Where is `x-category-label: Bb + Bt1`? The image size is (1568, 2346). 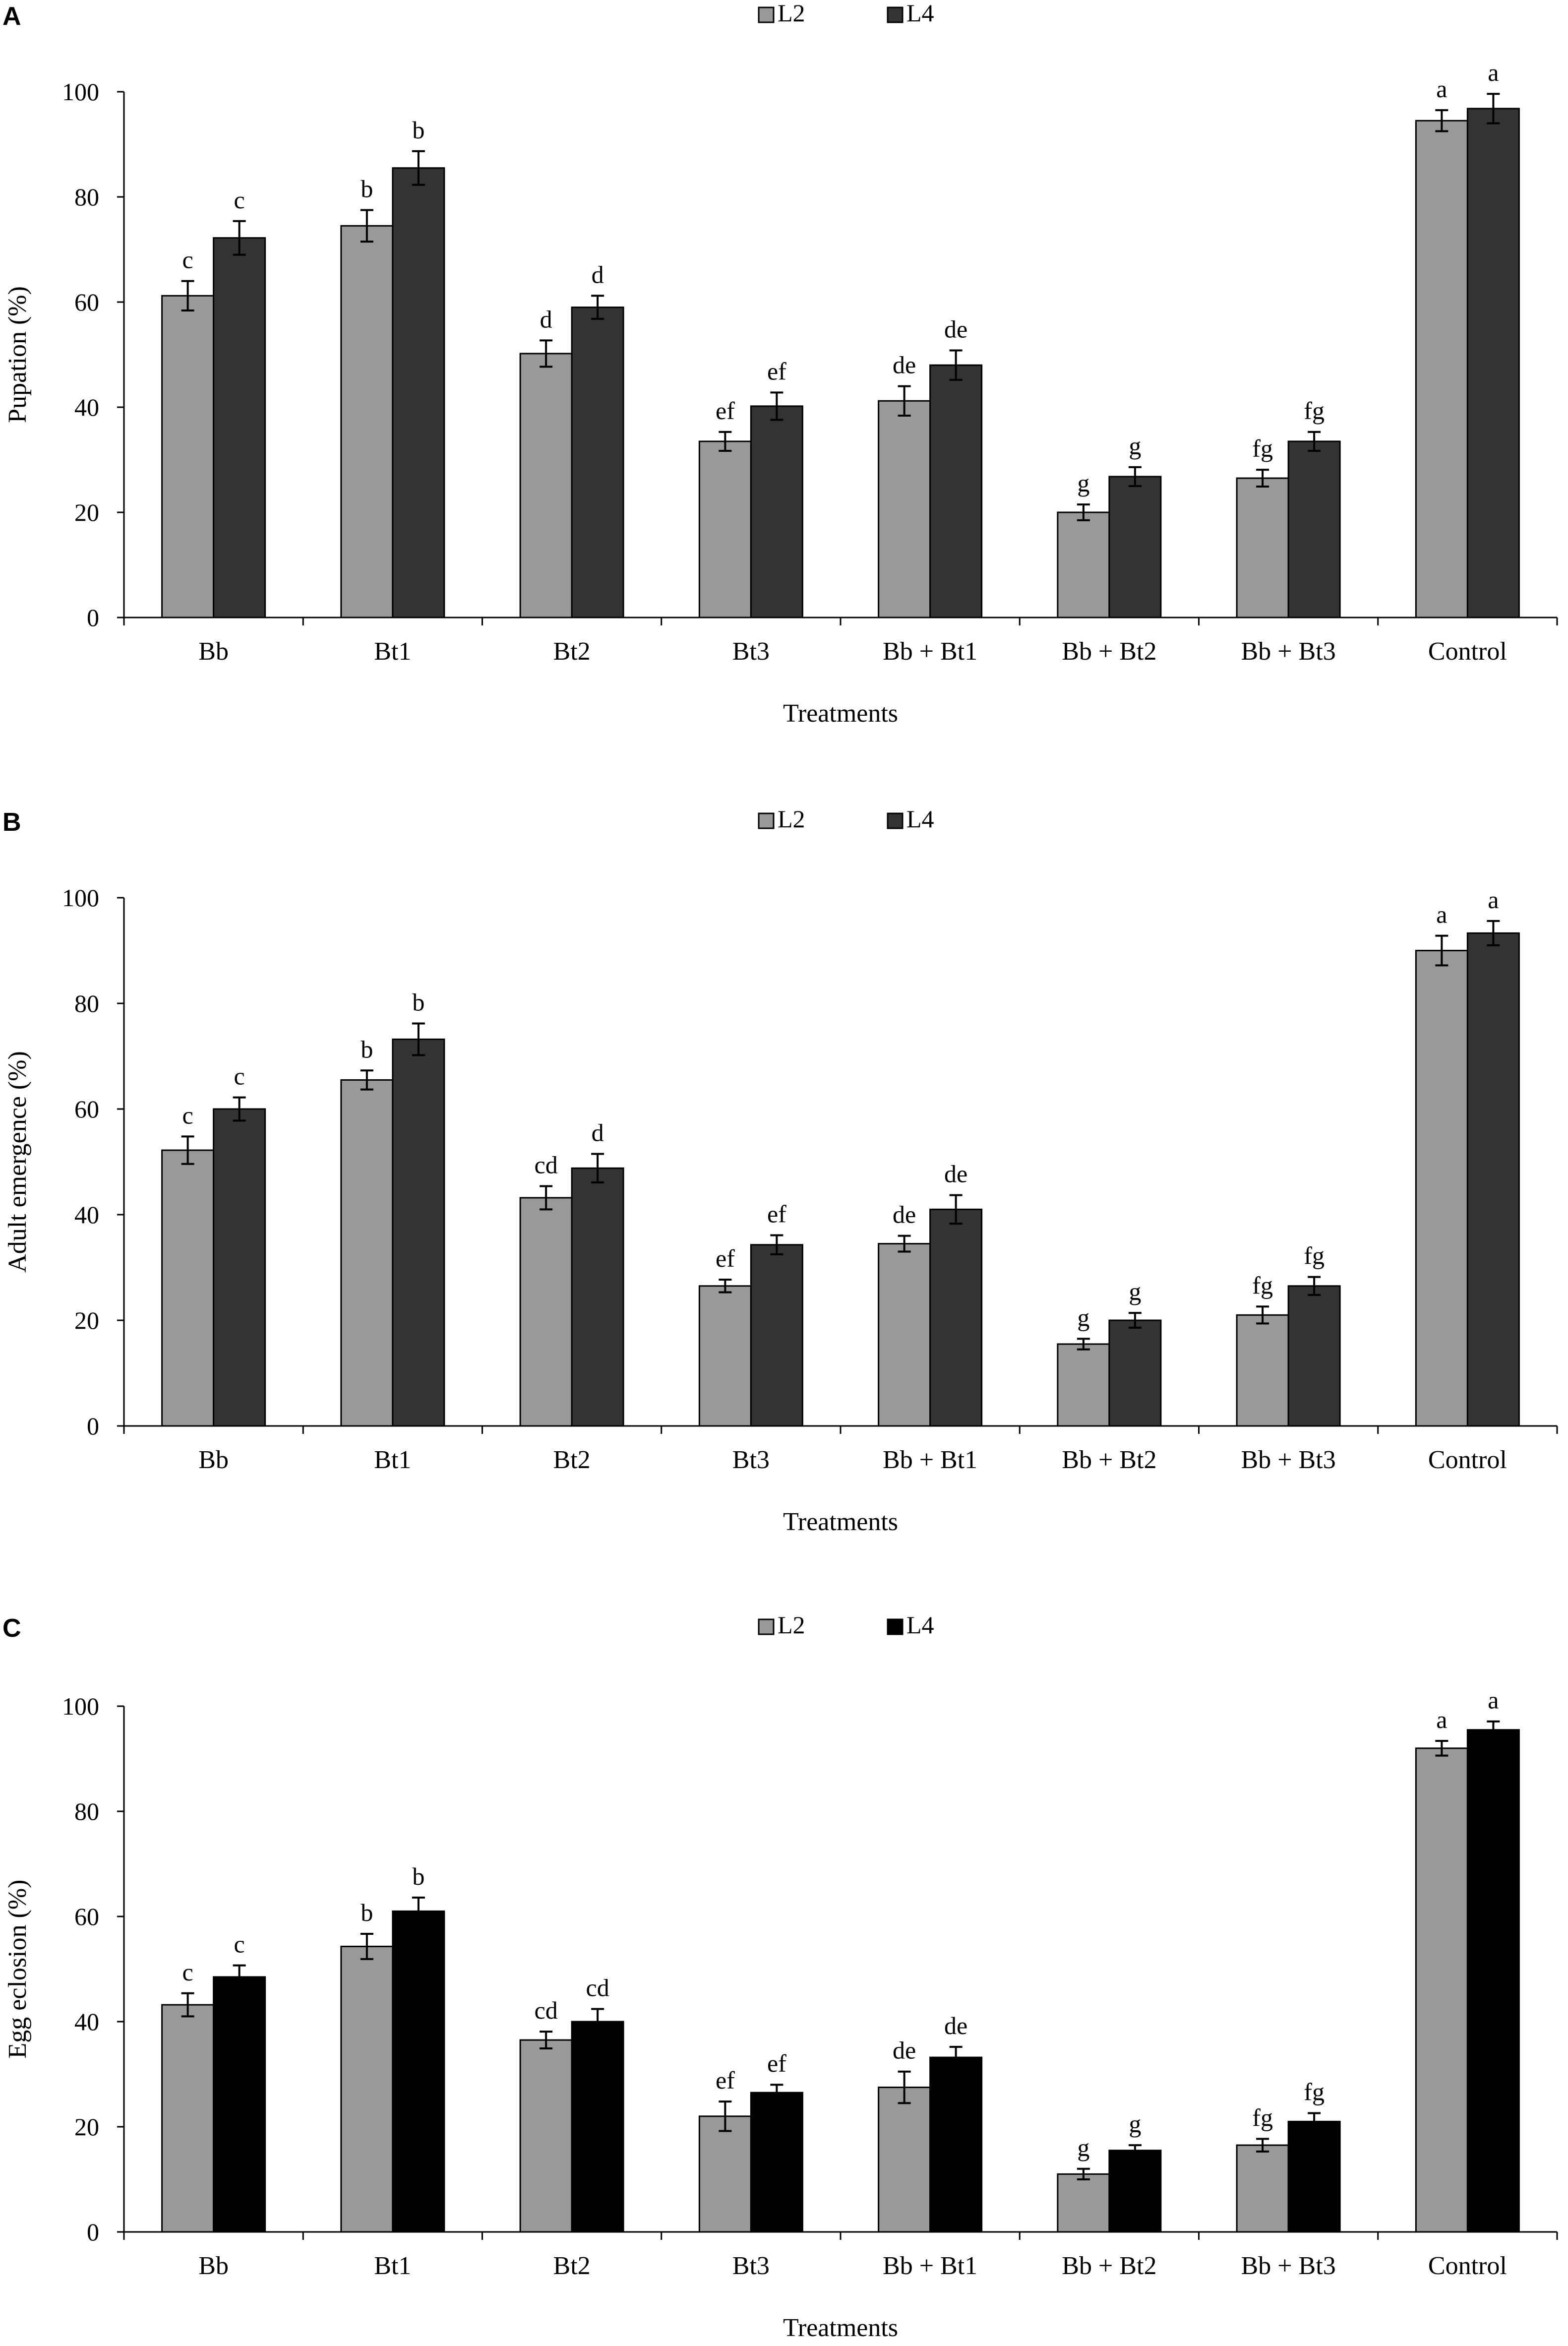
x-category-label: Bb + Bt1 is located at coordinates (930, 2266).